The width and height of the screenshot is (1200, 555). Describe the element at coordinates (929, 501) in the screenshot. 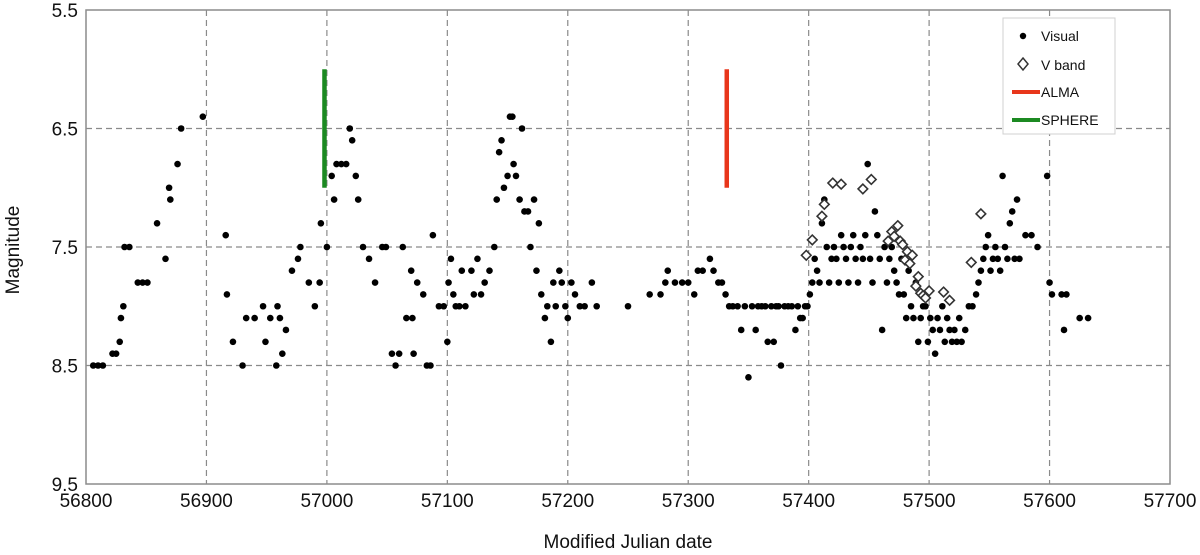

I see `x-tick-label: 57500` at that location.